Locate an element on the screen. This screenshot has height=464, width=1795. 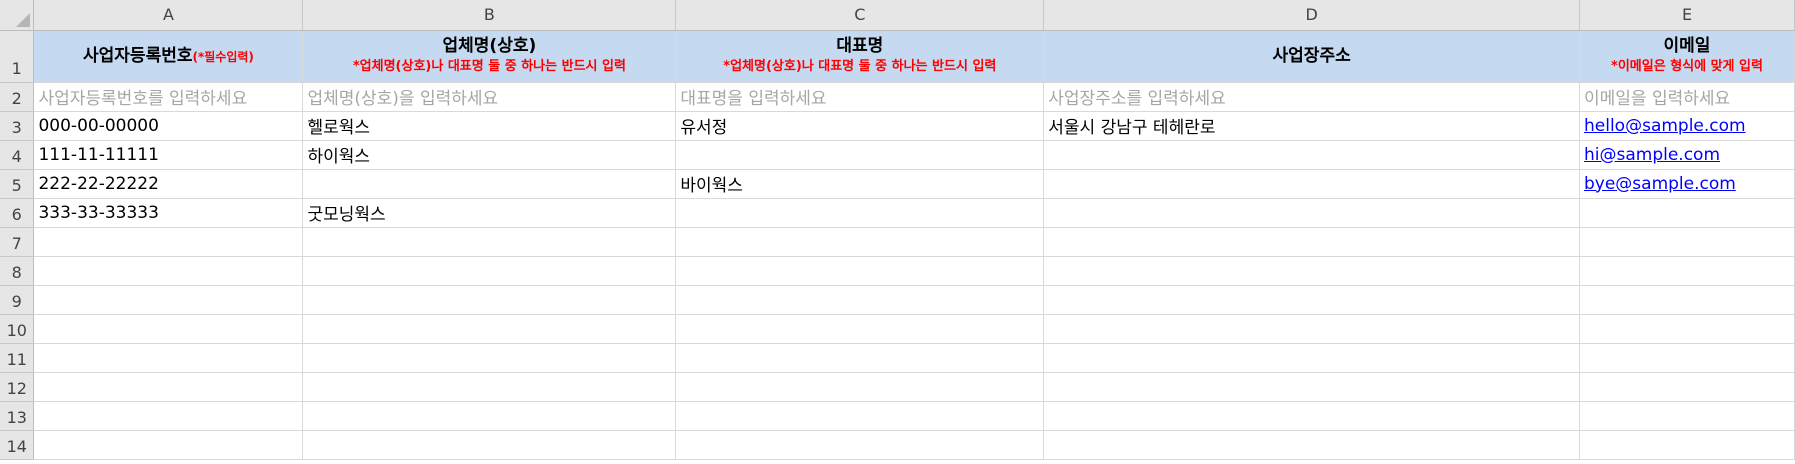
placeholder-cell-address: 사업장주소를 입력하세요 is located at coordinates (1311, 97).